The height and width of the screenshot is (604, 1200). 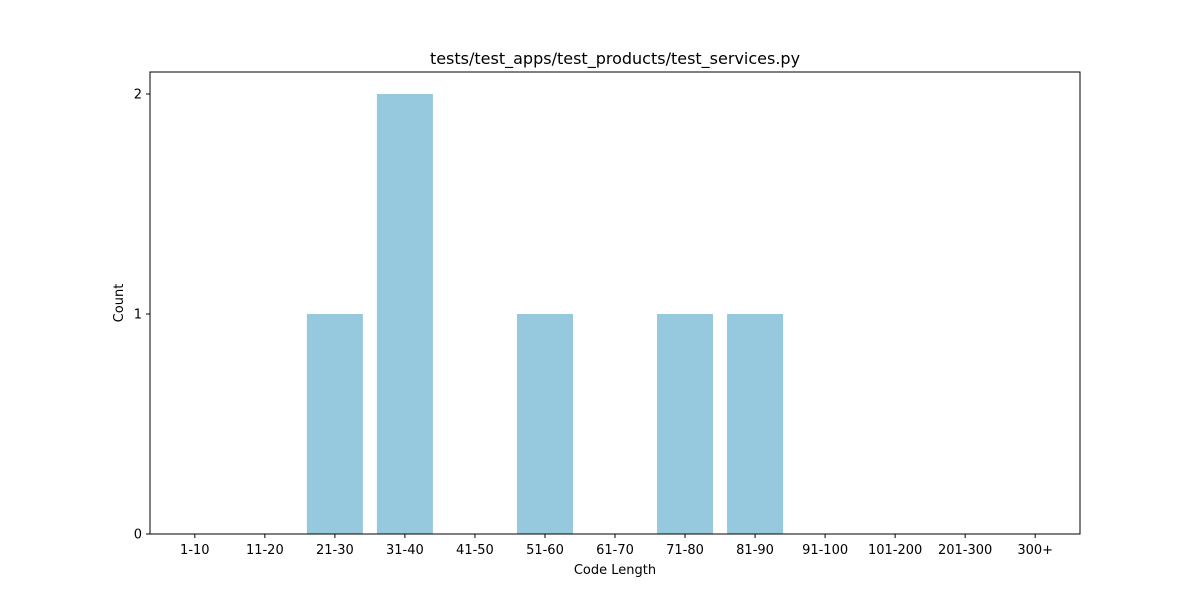 I want to click on x-tick-label: 81-90, so click(x=755, y=550).